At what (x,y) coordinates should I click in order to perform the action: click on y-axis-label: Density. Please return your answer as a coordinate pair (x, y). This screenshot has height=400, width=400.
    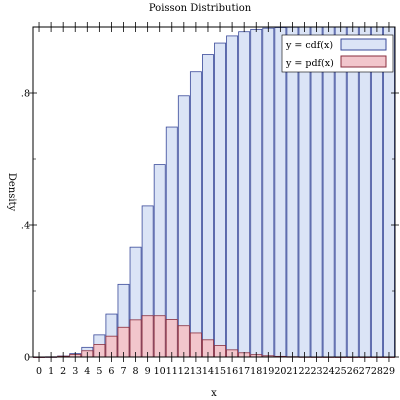
    Looking at the image, I should click on (11, 192).